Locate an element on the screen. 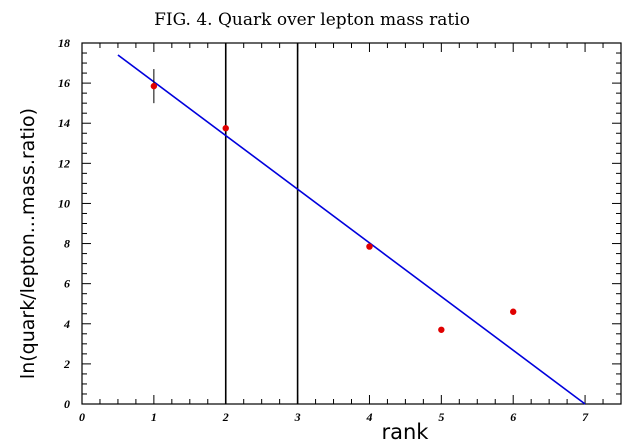 The height and width of the screenshot is (443, 624). y-axis-label: ln(quark/lepton...mass.ratio) is located at coordinates (28, 243).